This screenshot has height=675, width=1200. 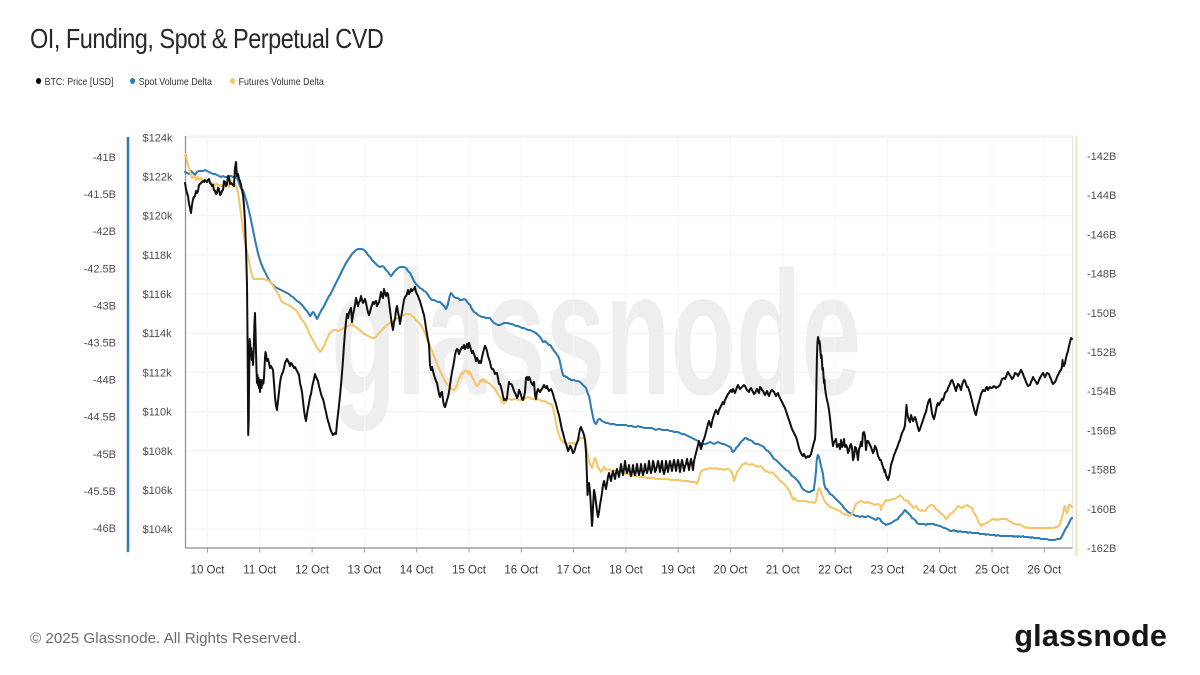 I want to click on svg-text: -45B, so click(x=104, y=455).